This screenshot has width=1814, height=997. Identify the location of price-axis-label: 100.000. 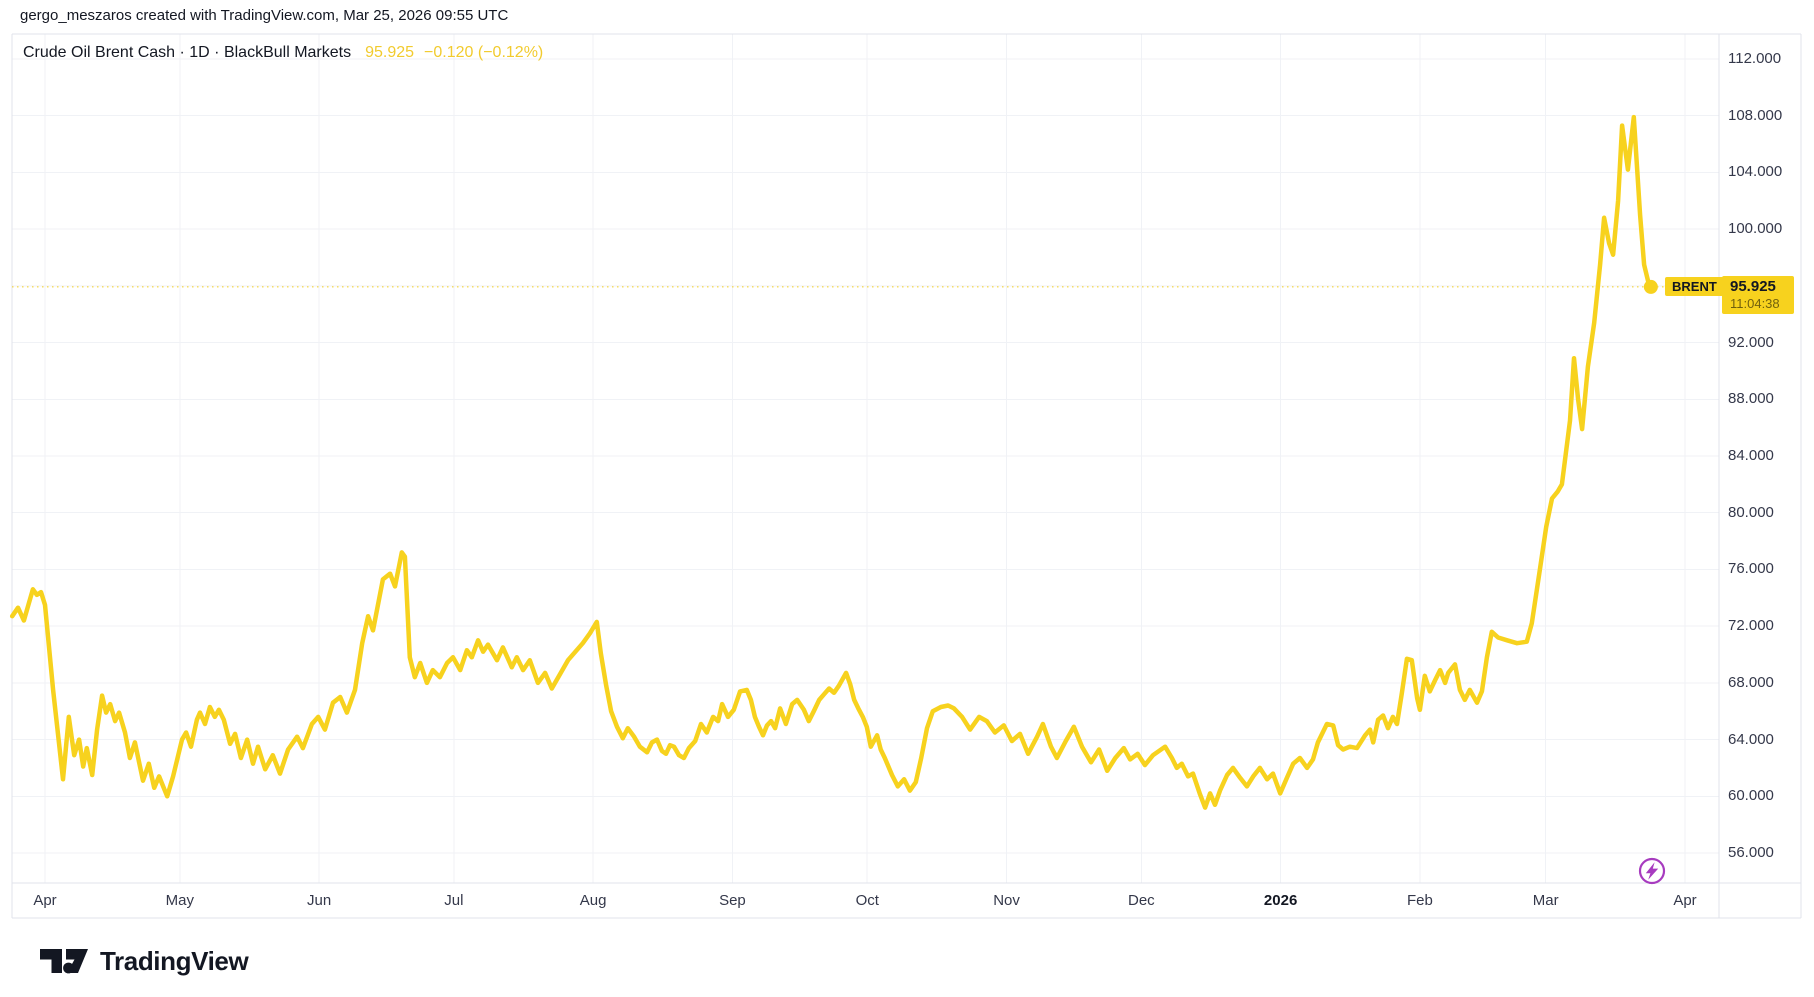
(1755, 229).